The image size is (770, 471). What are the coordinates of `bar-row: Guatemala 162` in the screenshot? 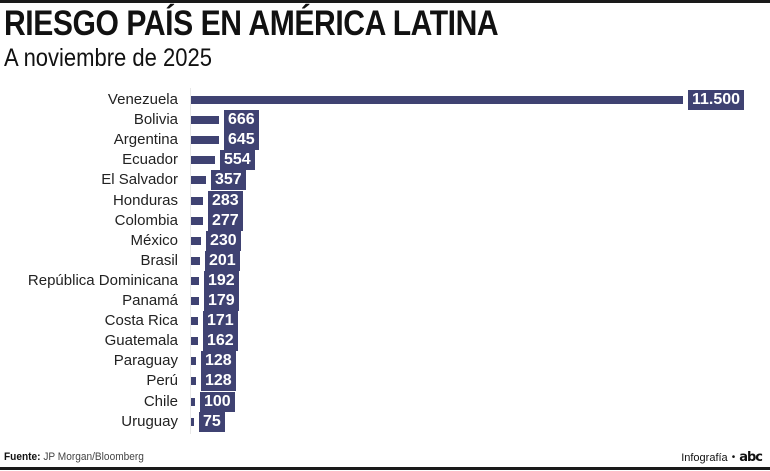 It's located at (385, 341).